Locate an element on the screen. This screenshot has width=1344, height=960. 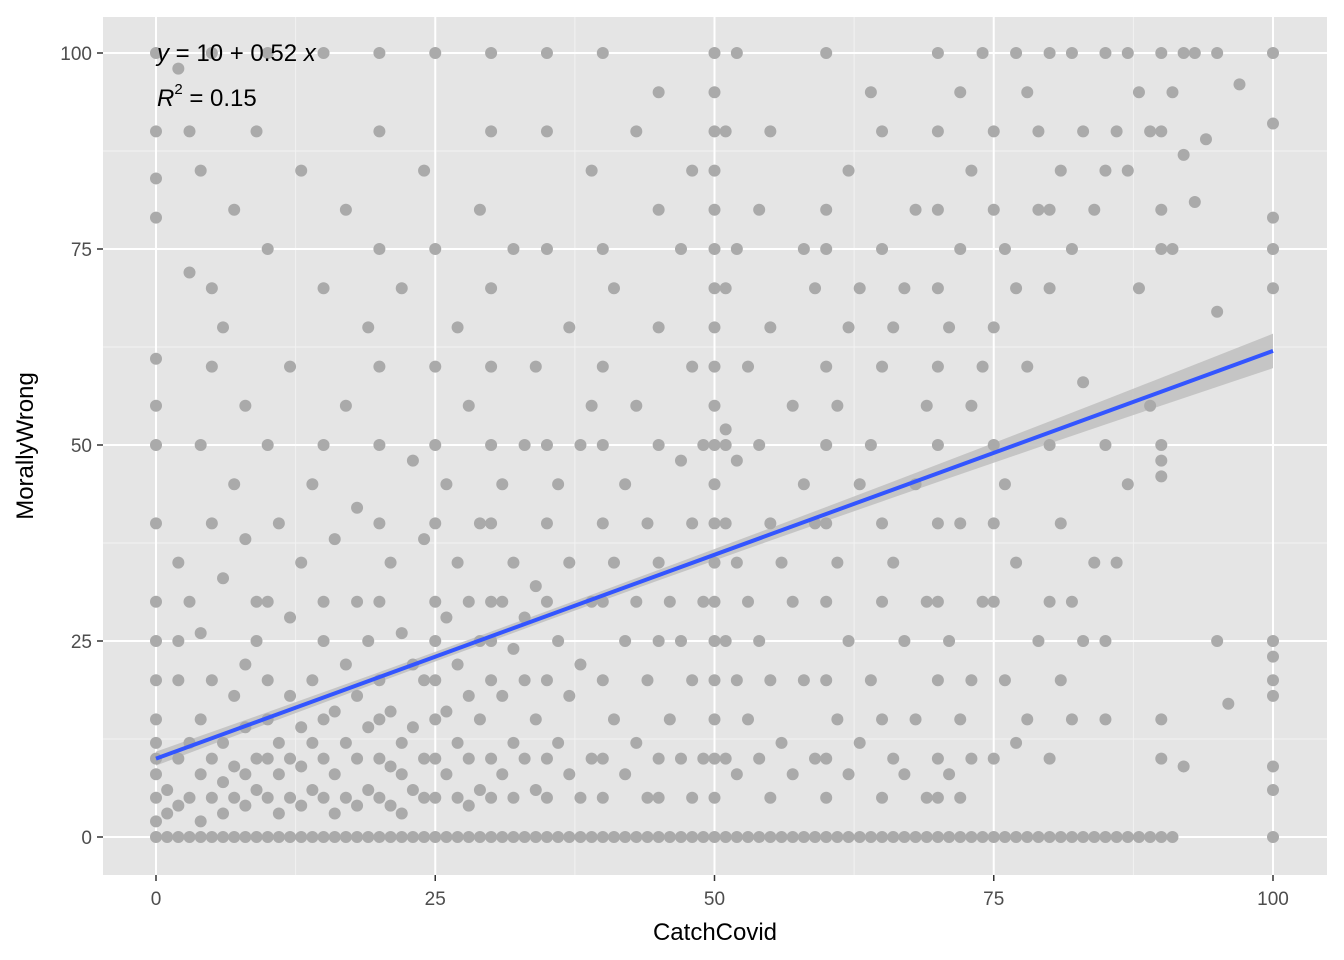
x-axis-title: CatchCovid is located at coordinates (715, 932).